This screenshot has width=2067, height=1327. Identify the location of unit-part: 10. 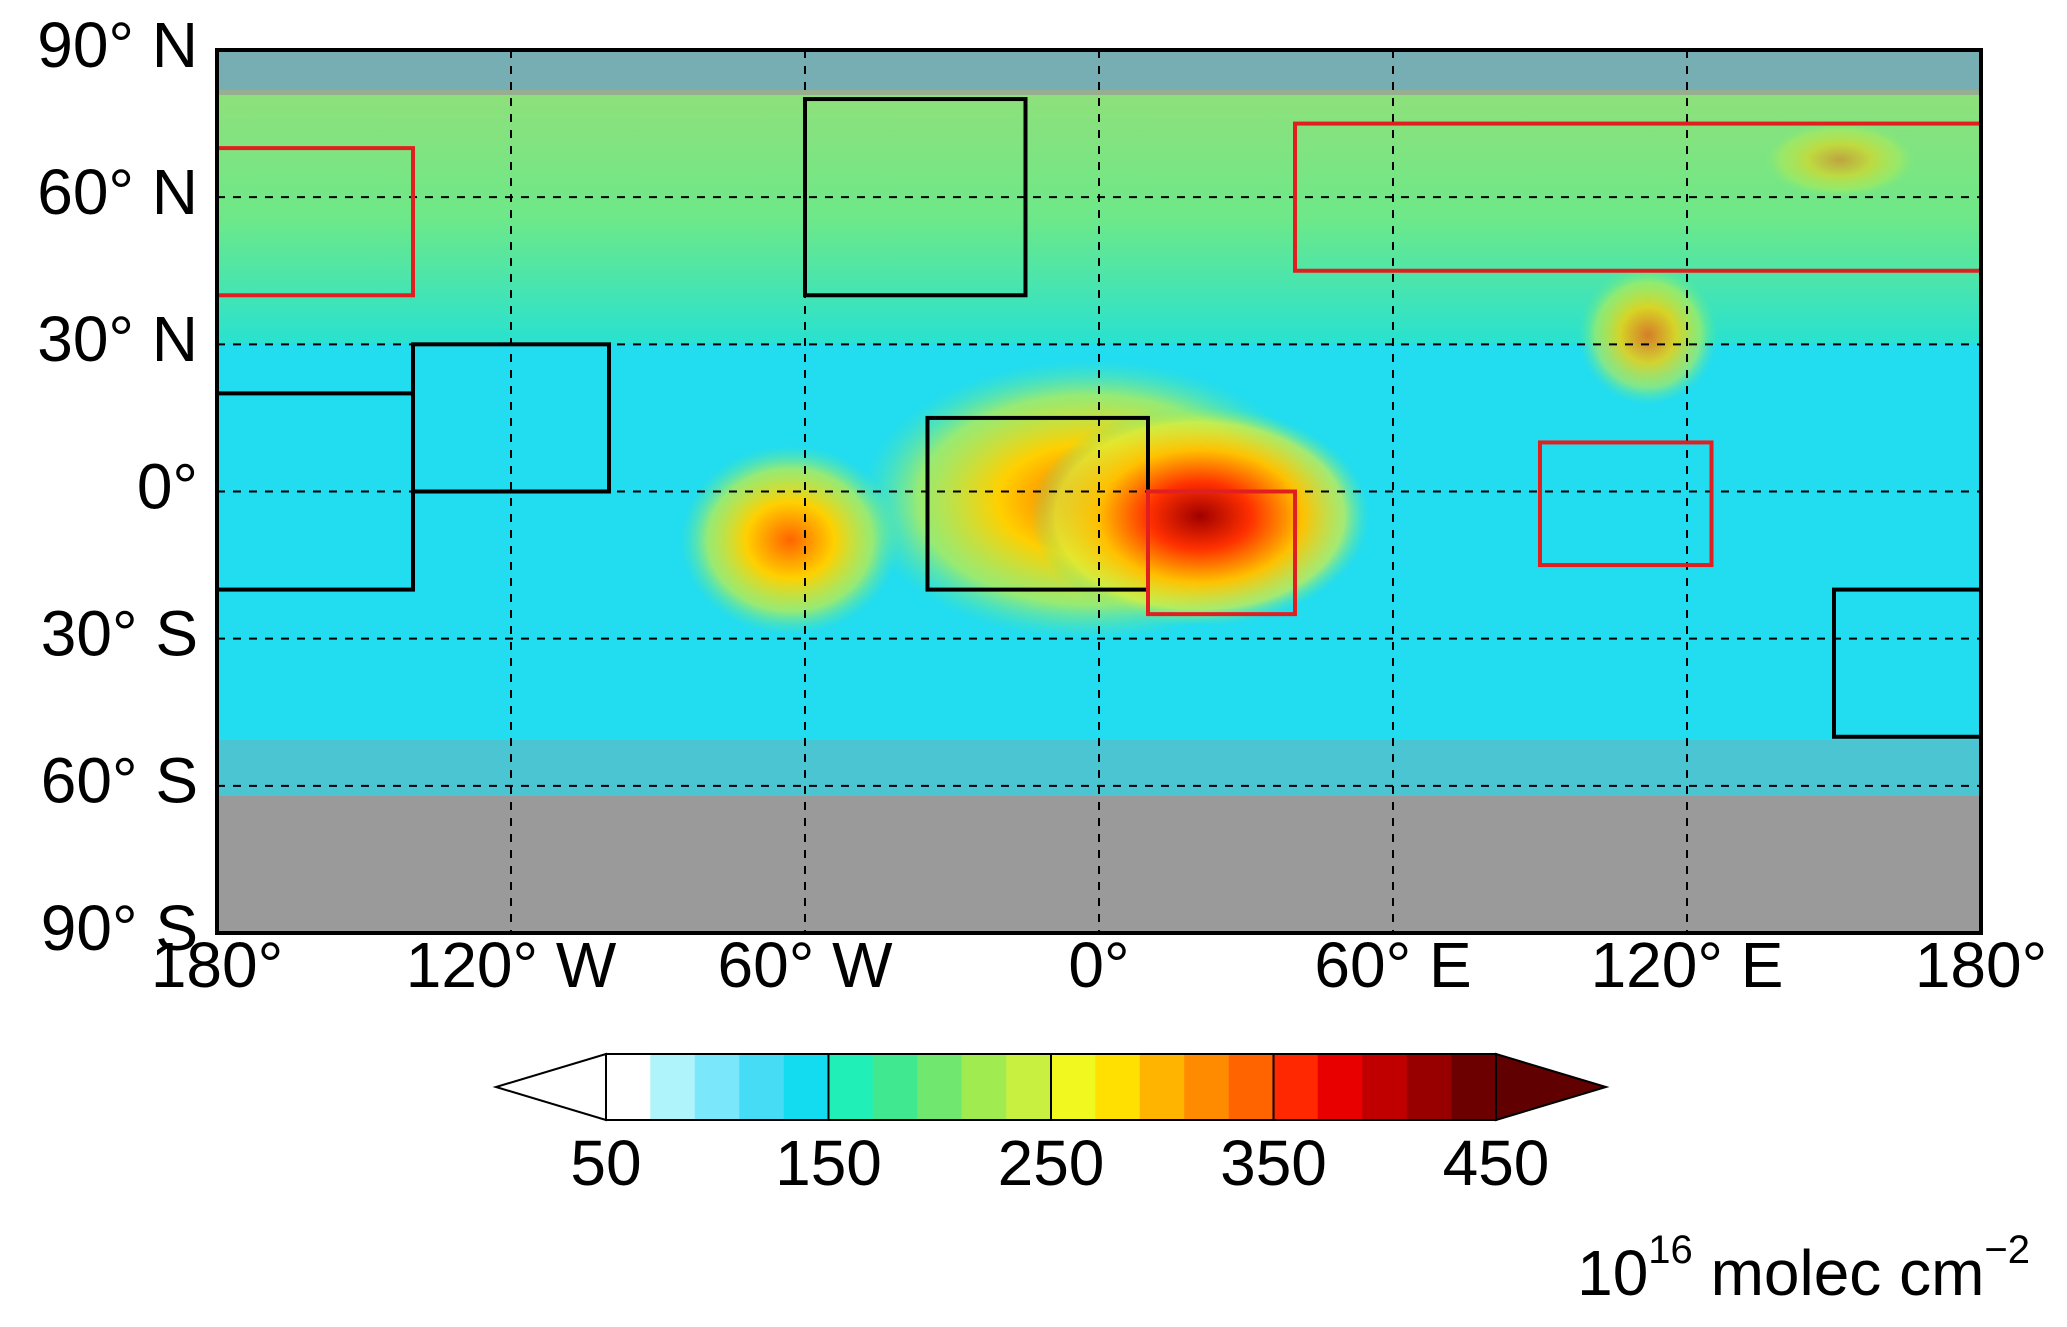
(1612, 1273).